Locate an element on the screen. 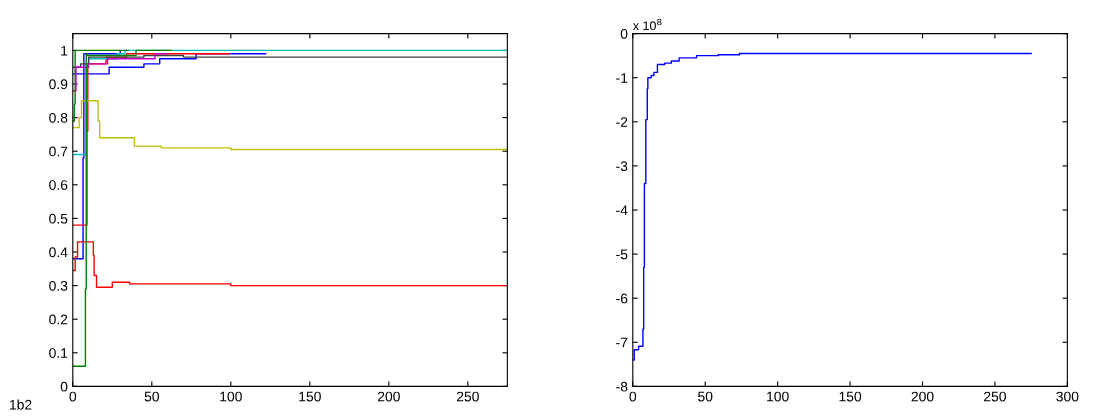  x-tick-label: 300 is located at coordinates (1067, 396).